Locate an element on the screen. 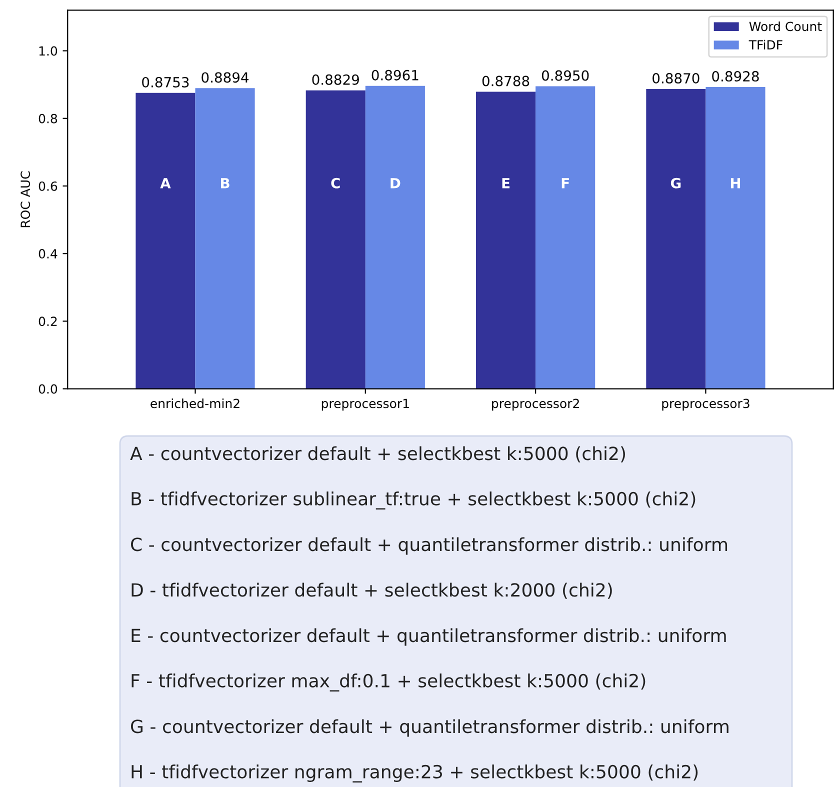 Image resolution: width=835 pixels, height=787 pixels. text: E - countvectorizer default + quantiletransformer distrib.: uniform is located at coordinates (429, 637).